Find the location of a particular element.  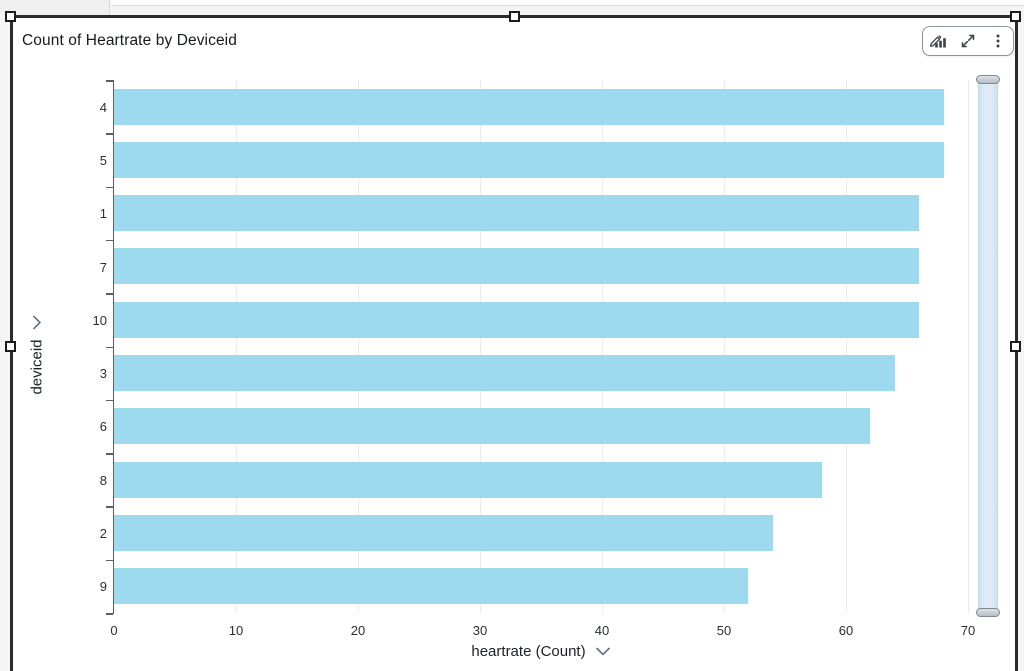

maximize-icon is located at coordinates (968, 41).